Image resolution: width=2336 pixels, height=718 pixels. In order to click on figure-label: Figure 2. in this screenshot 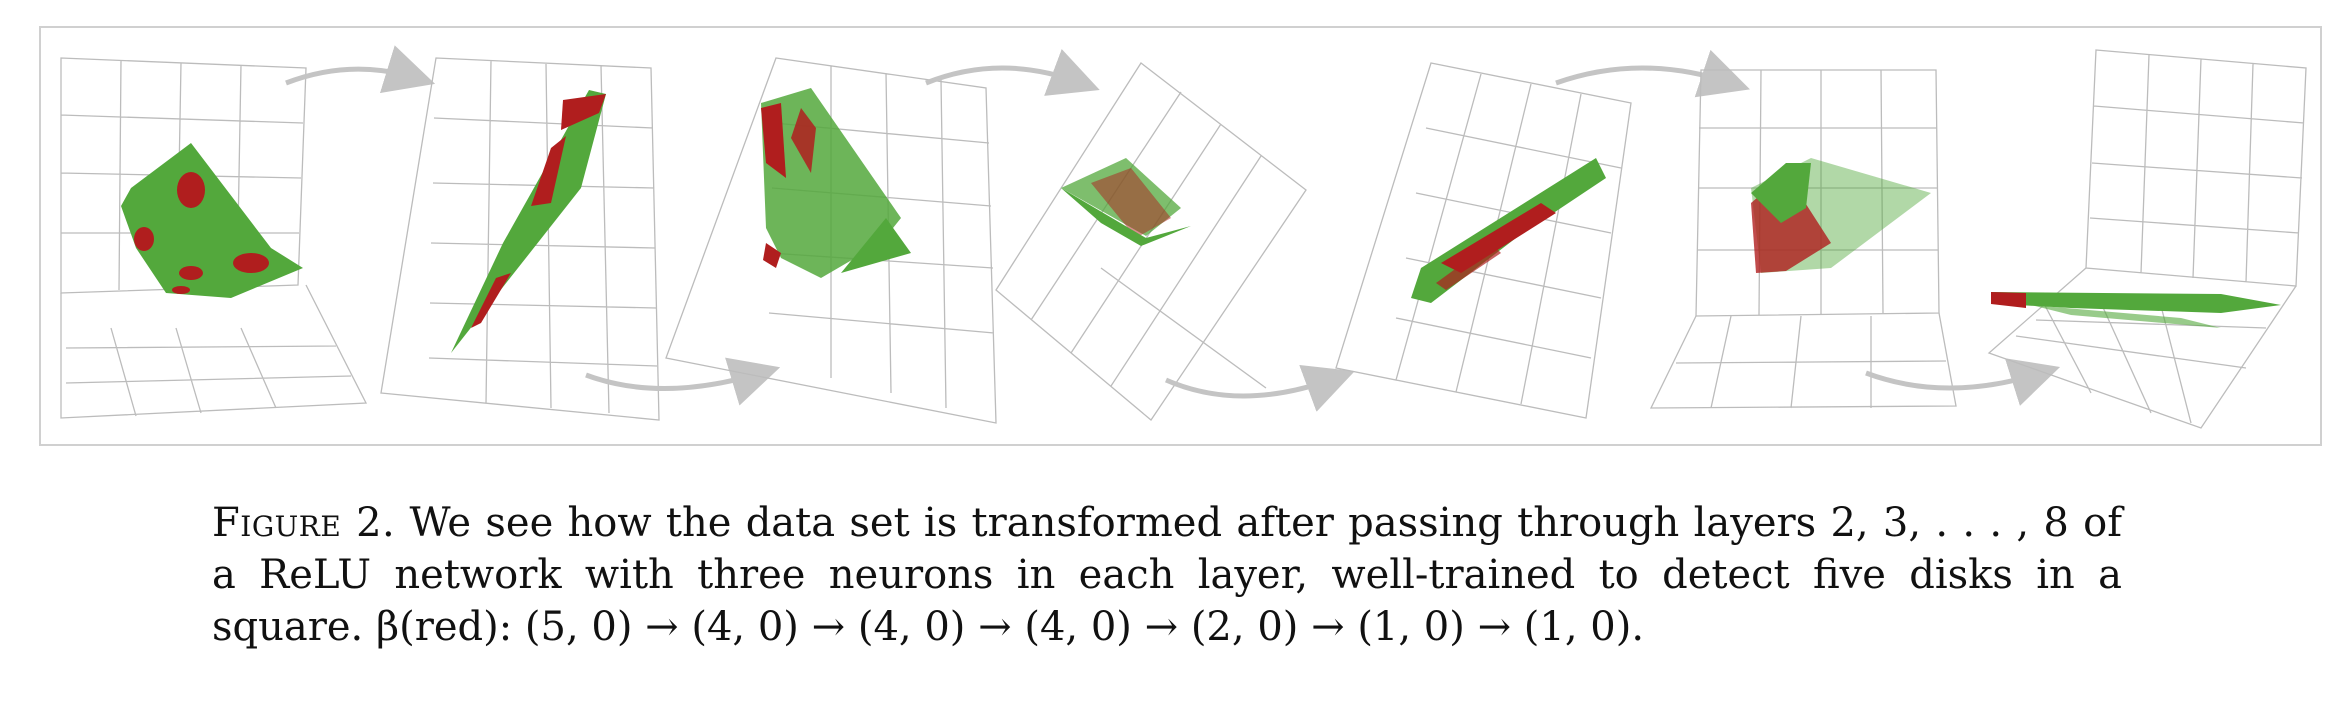, I will do `click(304, 523)`.